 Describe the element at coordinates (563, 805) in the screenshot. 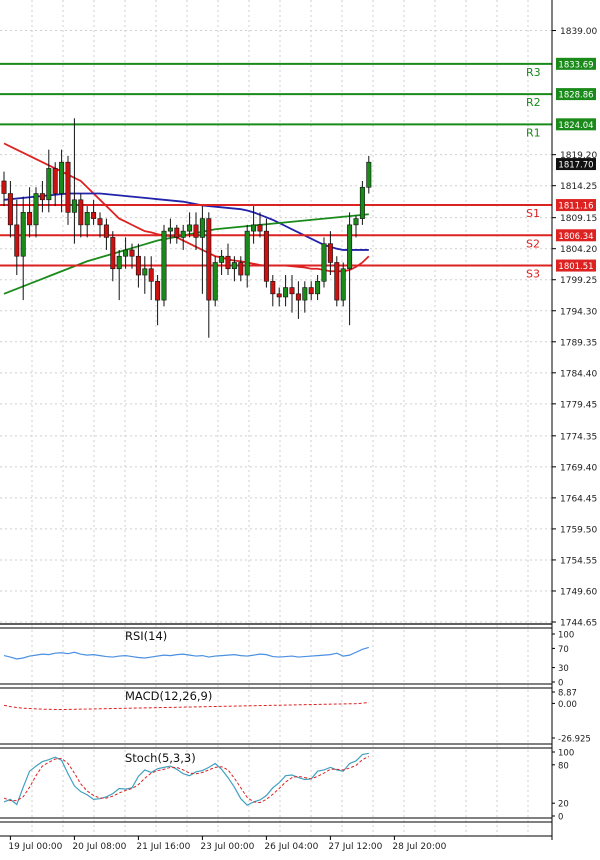

I see `stoch-tick-label: 20` at that location.